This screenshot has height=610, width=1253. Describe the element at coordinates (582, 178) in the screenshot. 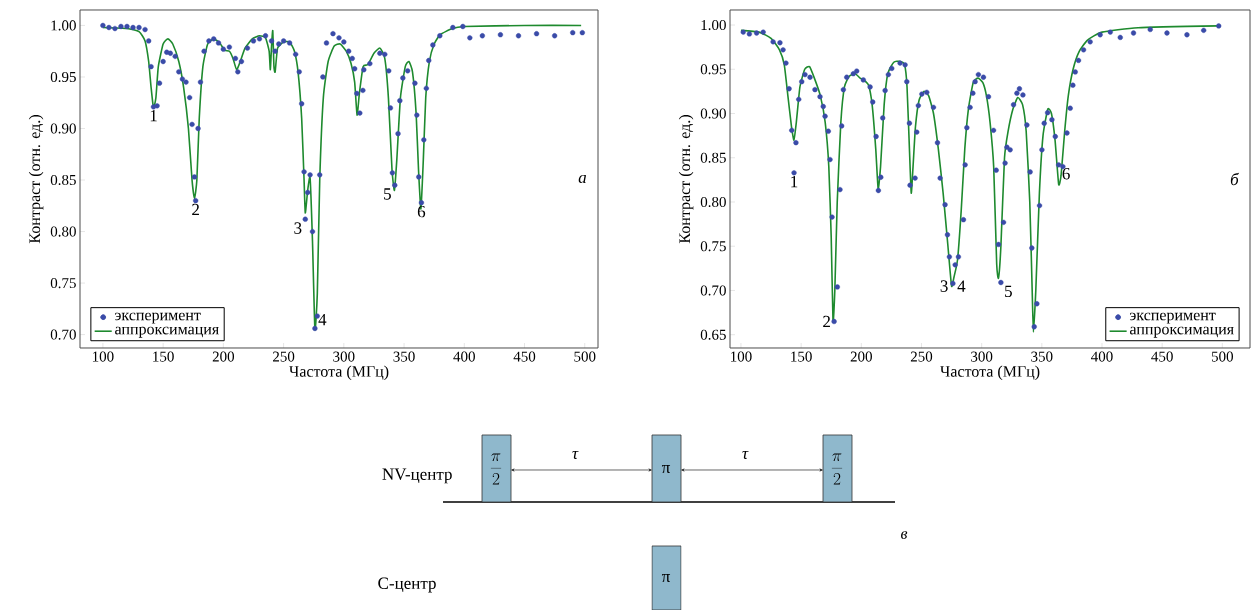

I see `annotation: а` at that location.